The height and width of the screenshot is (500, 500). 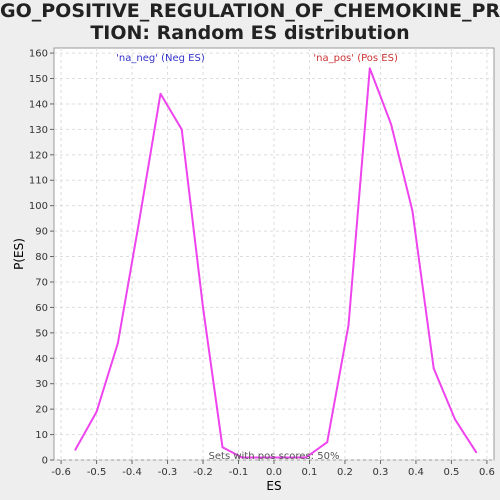 I want to click on y-tick-label: 80, so click(x=41, y=257).